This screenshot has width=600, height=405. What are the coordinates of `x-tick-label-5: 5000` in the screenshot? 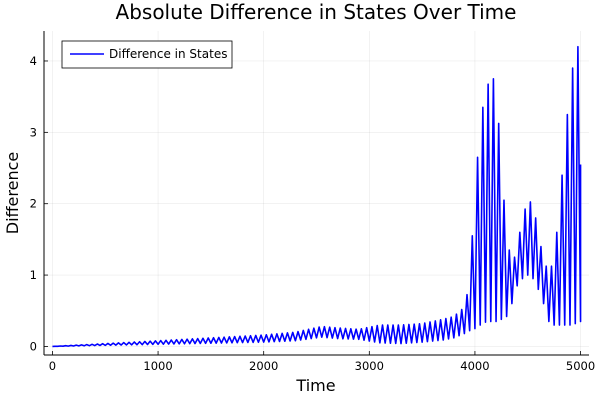 It's located at (580, 366).